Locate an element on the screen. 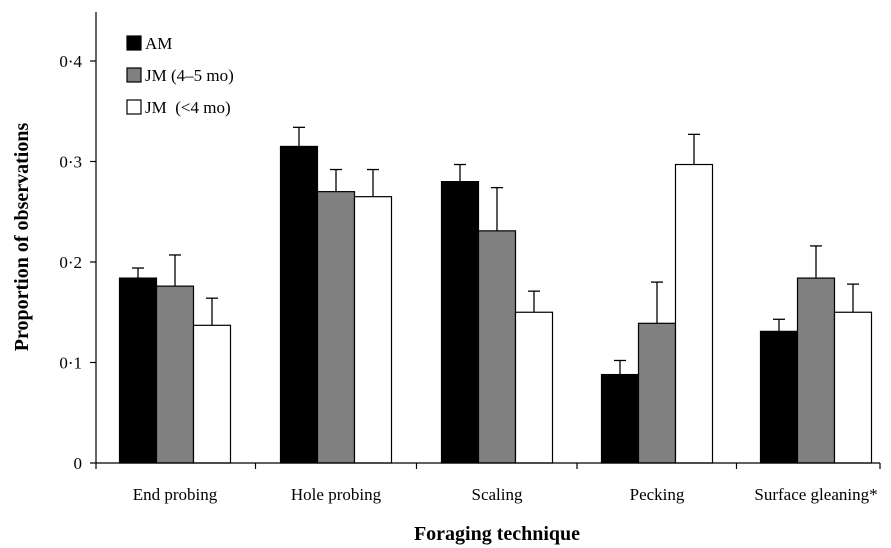 The width and height of the screenshot is (891, 548). y-axis-title: Proportion of observations is located at coordinates (22, 237).